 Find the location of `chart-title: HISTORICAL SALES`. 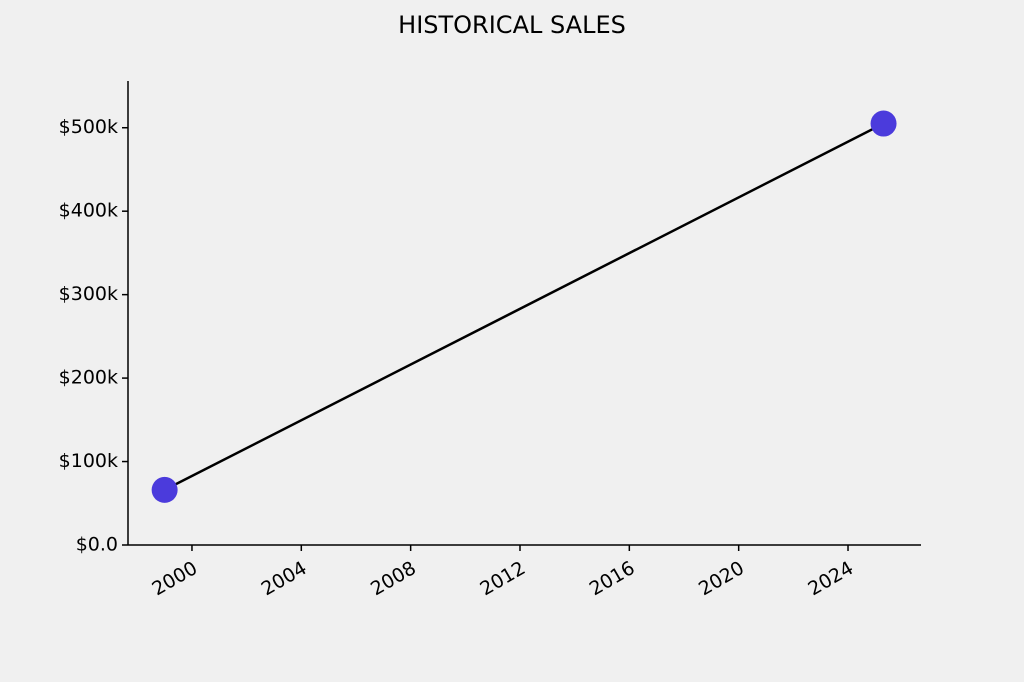

chart-title: HISTORICAL SALES is located at coordinates (512, 25).